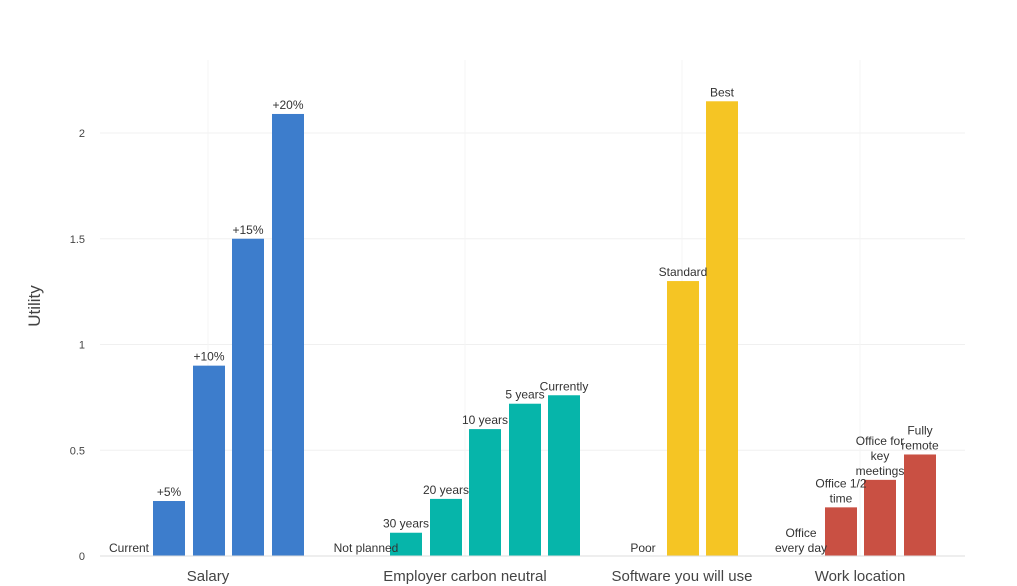 The height and width of the screenshot is (586, 1017). I want to click on bar-label: +5%, so click(169, 492).